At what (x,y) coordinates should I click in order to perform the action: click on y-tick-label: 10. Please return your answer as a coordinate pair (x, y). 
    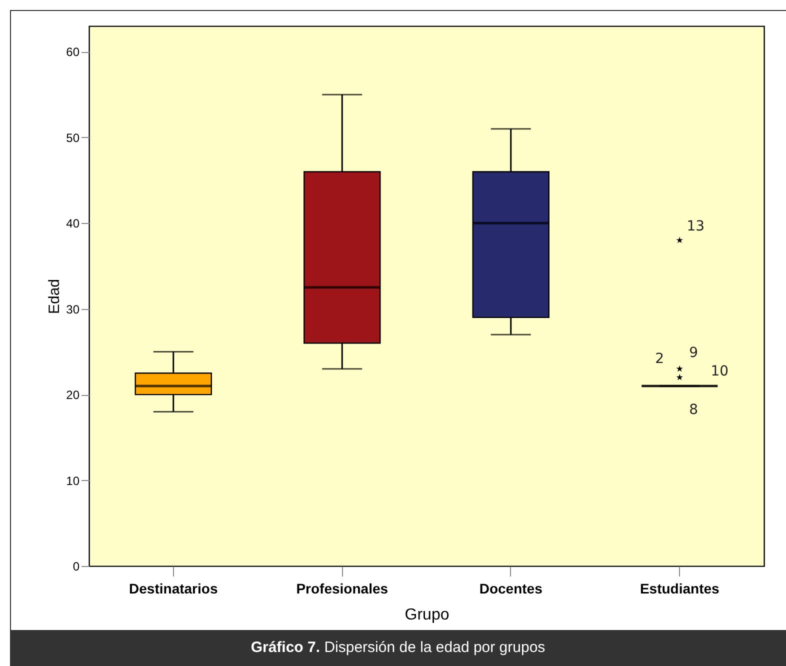
    Looking at the image, I should click on (73, 481).